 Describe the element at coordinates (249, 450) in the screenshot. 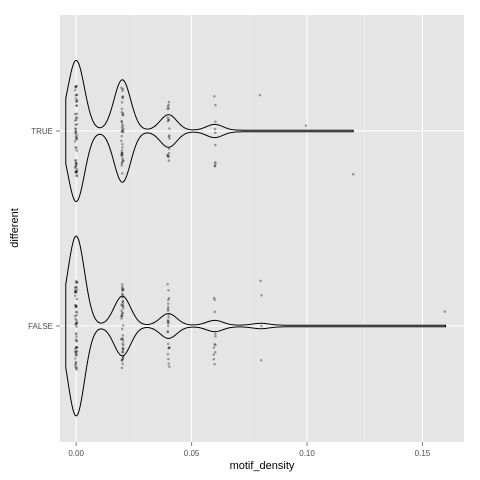

I see `x-axis: 0.00 0.05 0.10 0.15` at that location.